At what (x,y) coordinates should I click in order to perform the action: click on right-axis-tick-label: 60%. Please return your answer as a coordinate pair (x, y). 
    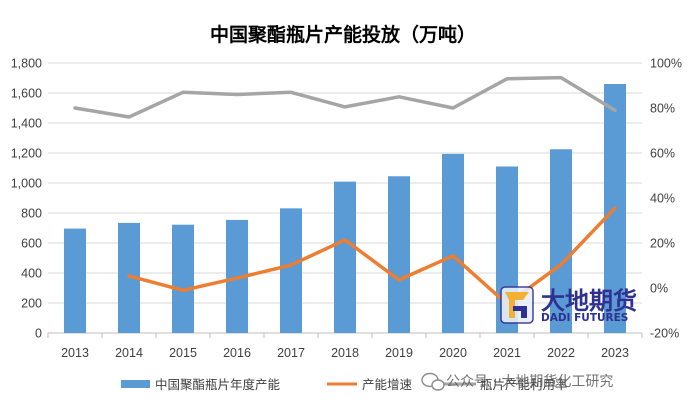
    Looking at the image, I should click on (662, 154).